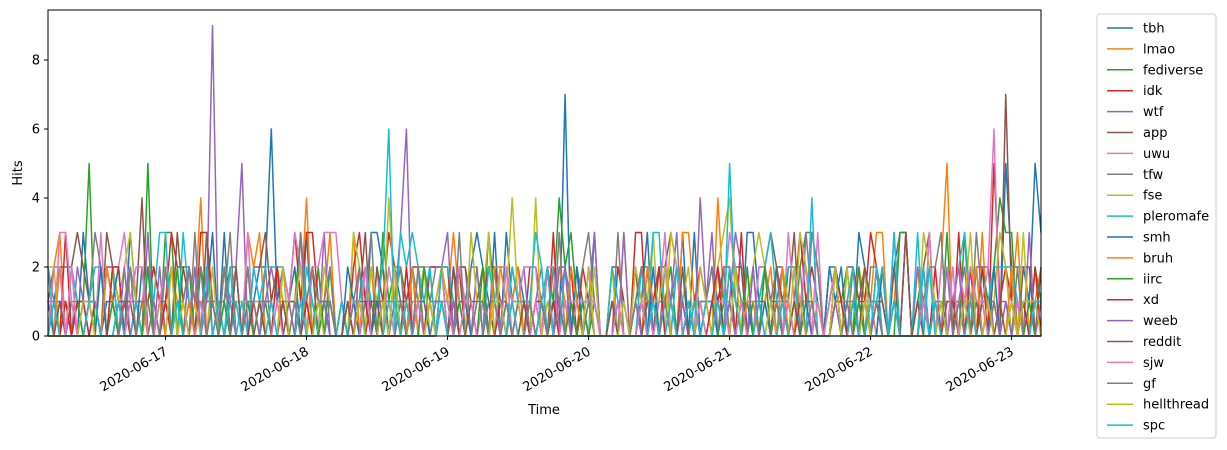 This screenshot has width=1227, height=450. What do you see at coordinates (18, 172) in the screenshot?
I see `y-axis-label: Hits` at bounding box center [18, 172].